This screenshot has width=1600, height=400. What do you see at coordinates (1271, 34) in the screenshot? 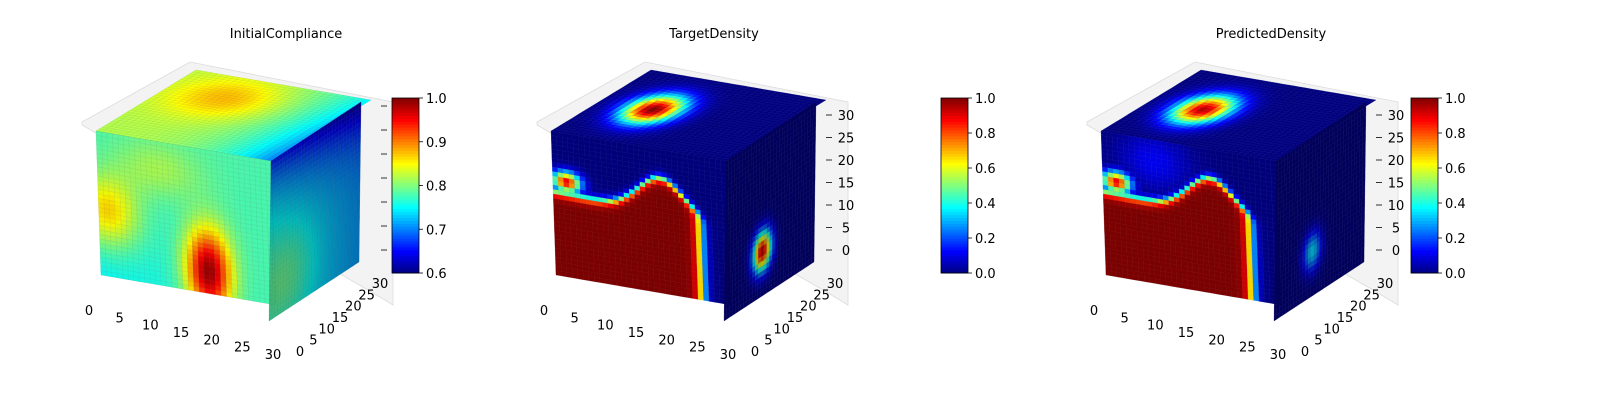
I see `chart-title: PredictedDensity` at bounding box center [1271, 34].